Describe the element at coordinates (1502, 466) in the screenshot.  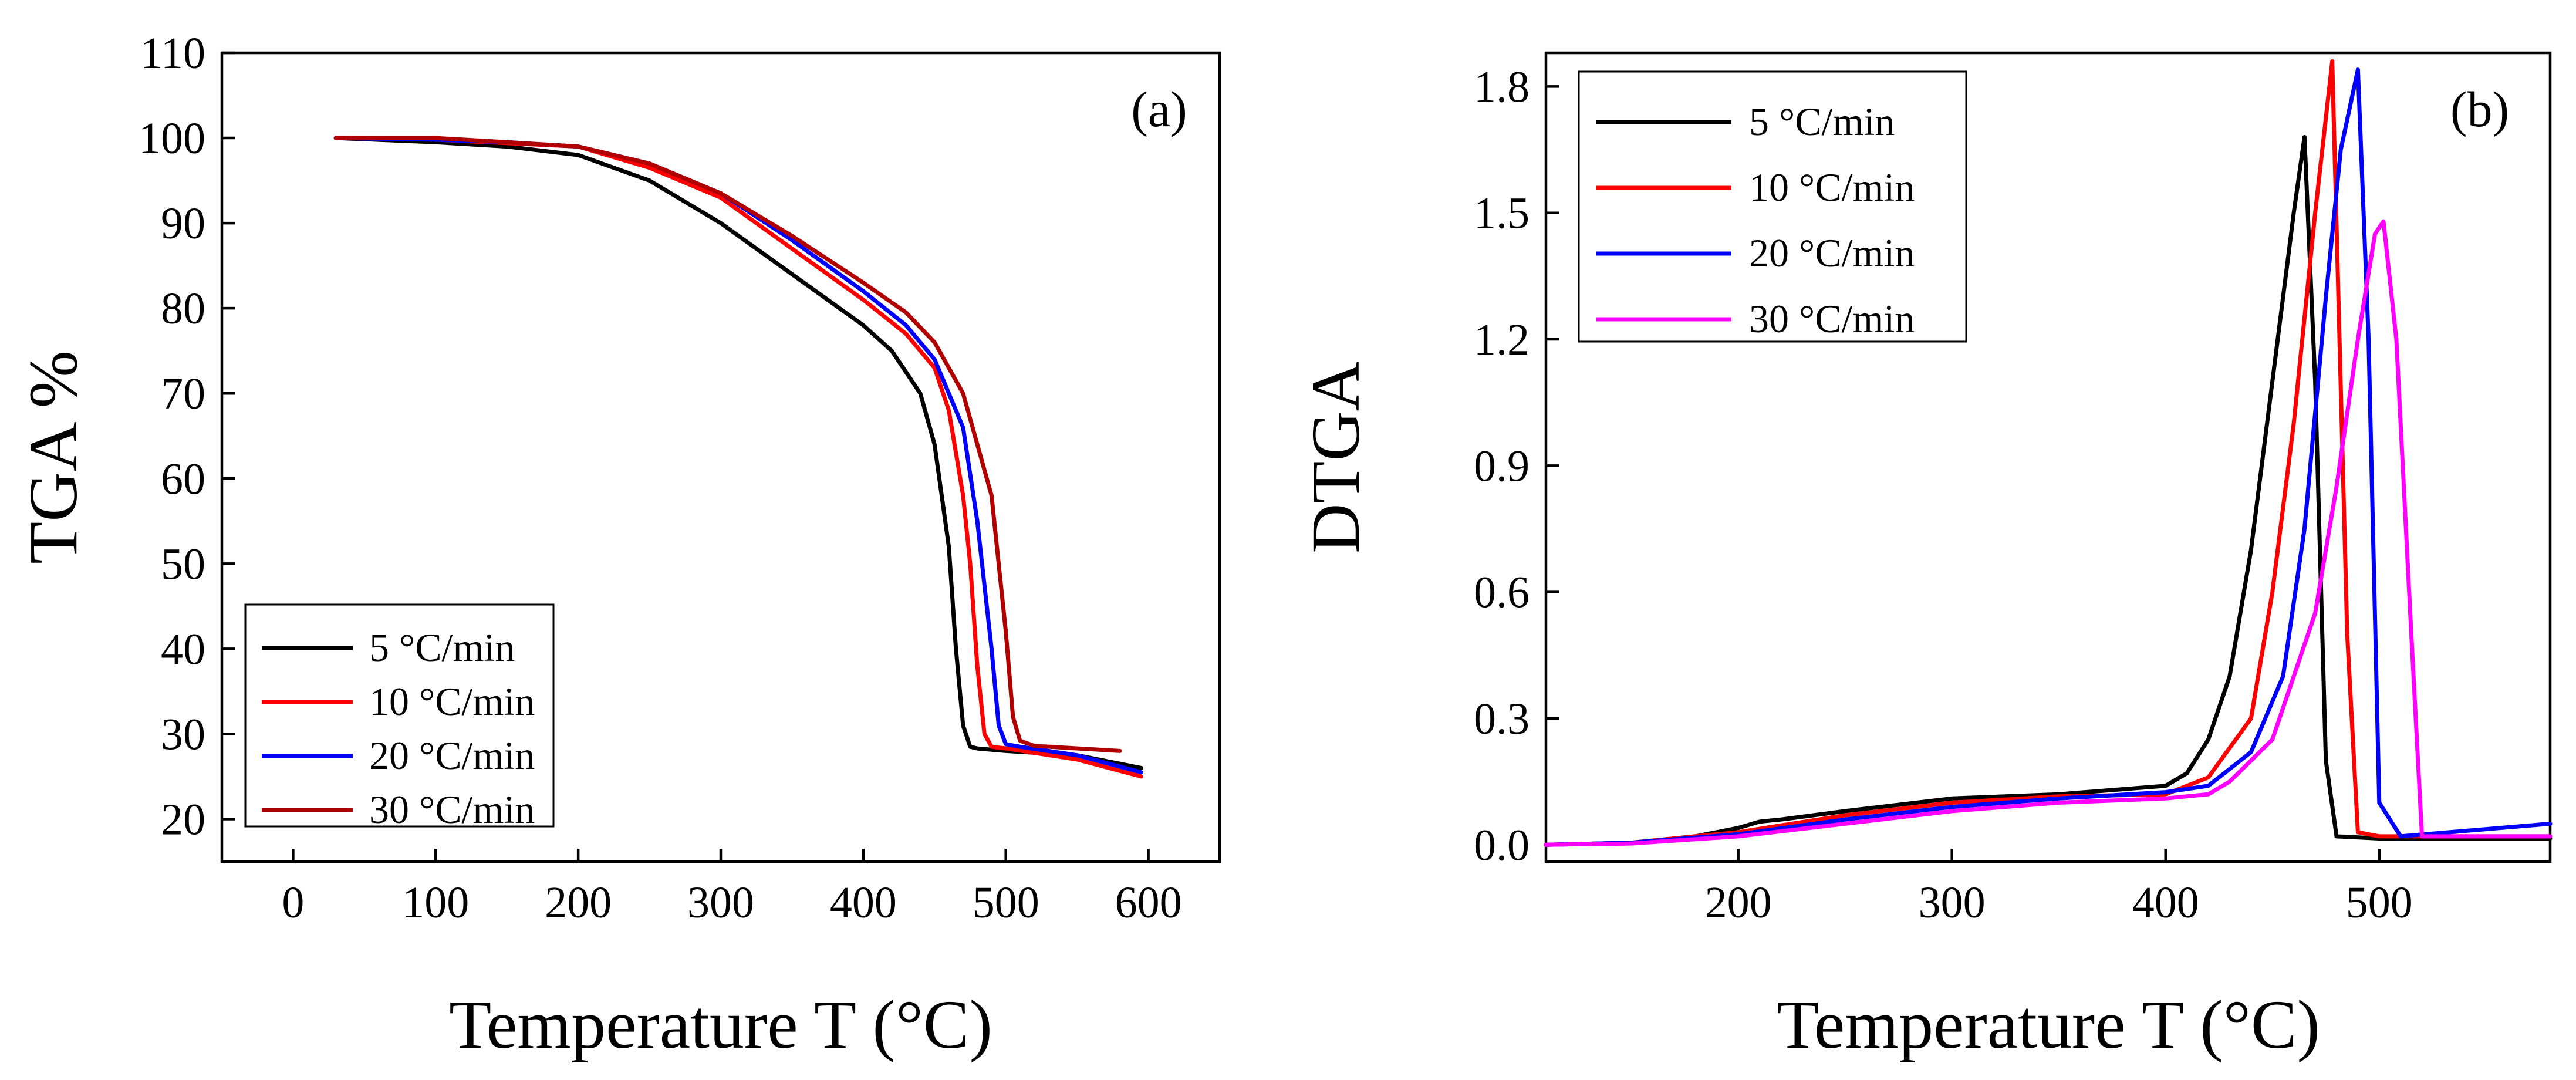
I see `dtga-y-tick-label: 0.9` at that location.